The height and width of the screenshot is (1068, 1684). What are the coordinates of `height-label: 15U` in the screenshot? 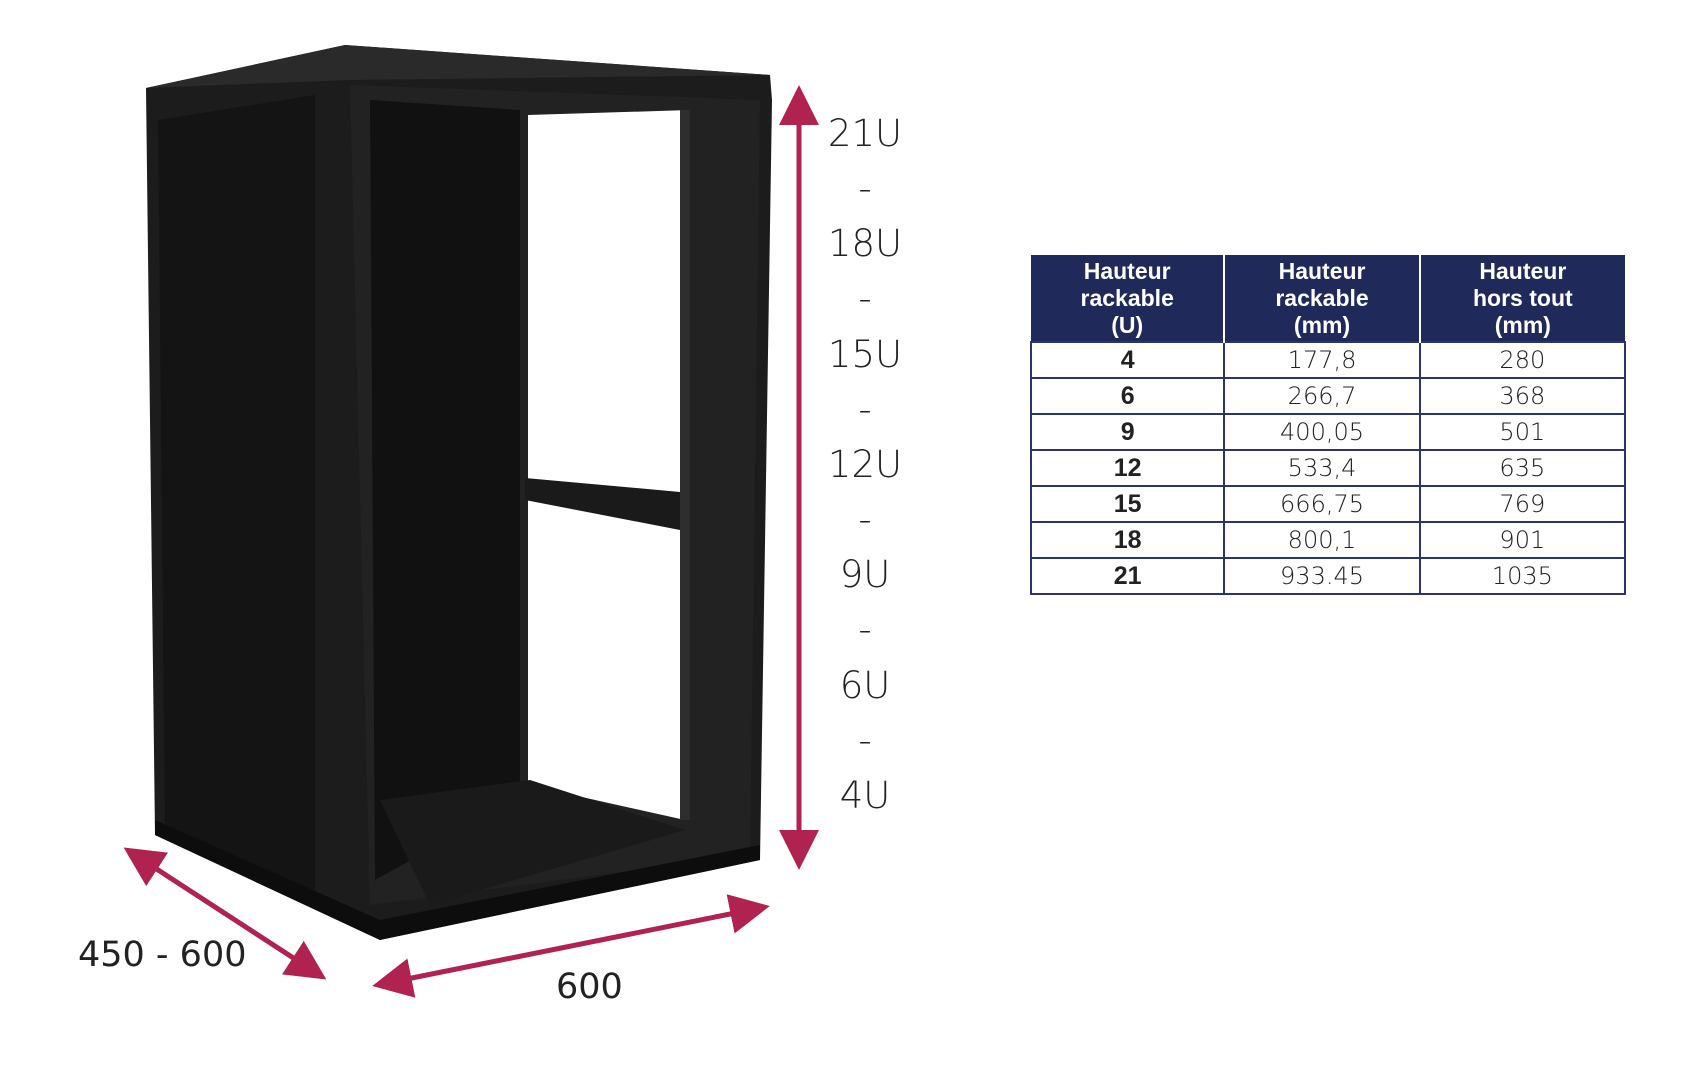 It's located at (865, 354).